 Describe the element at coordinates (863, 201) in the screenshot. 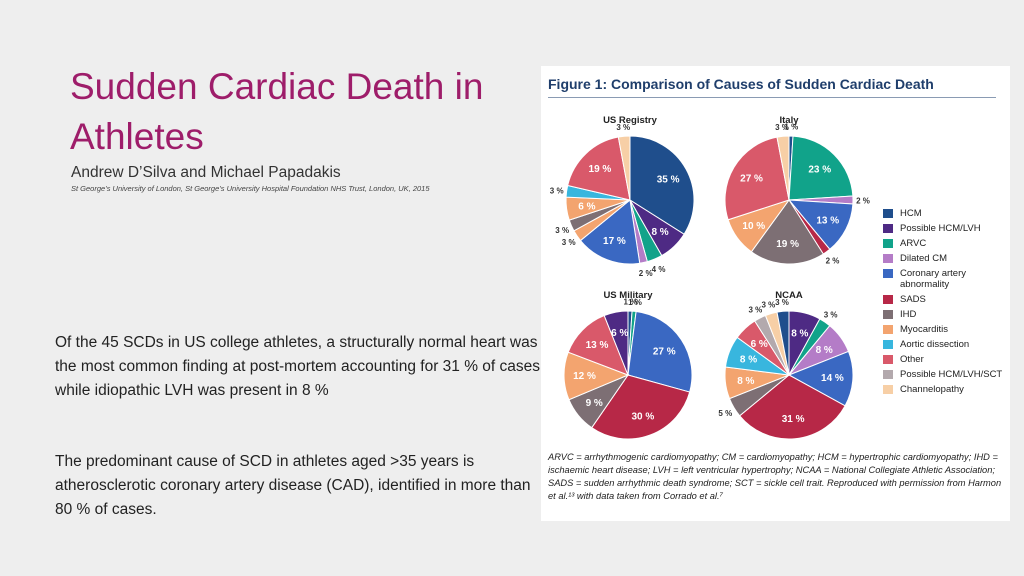

I see `pie-label-1-2: 2 %` at that location.